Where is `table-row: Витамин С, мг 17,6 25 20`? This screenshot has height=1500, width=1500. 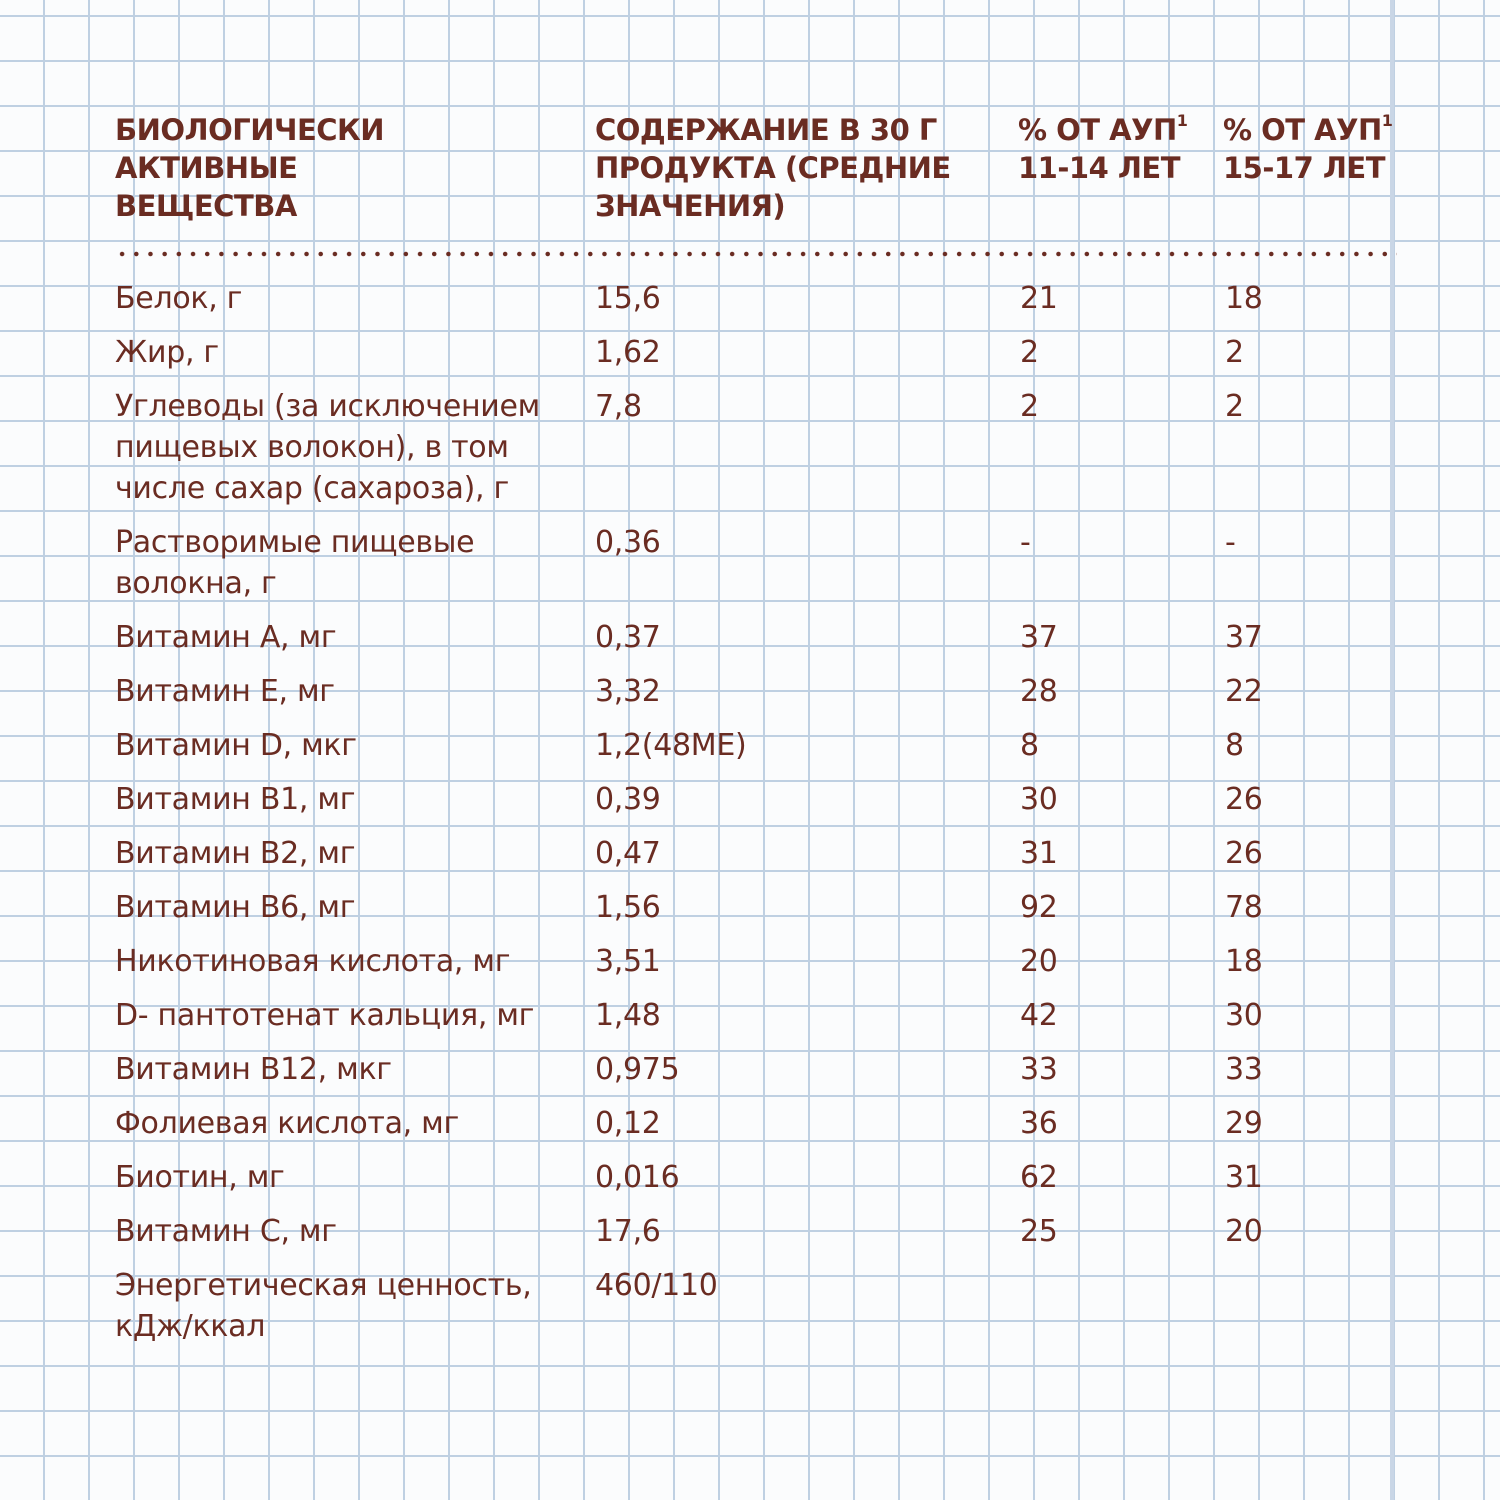 table-row: Витамин С, мг 17,6 25 20 is located at coordinates (755, 1238).